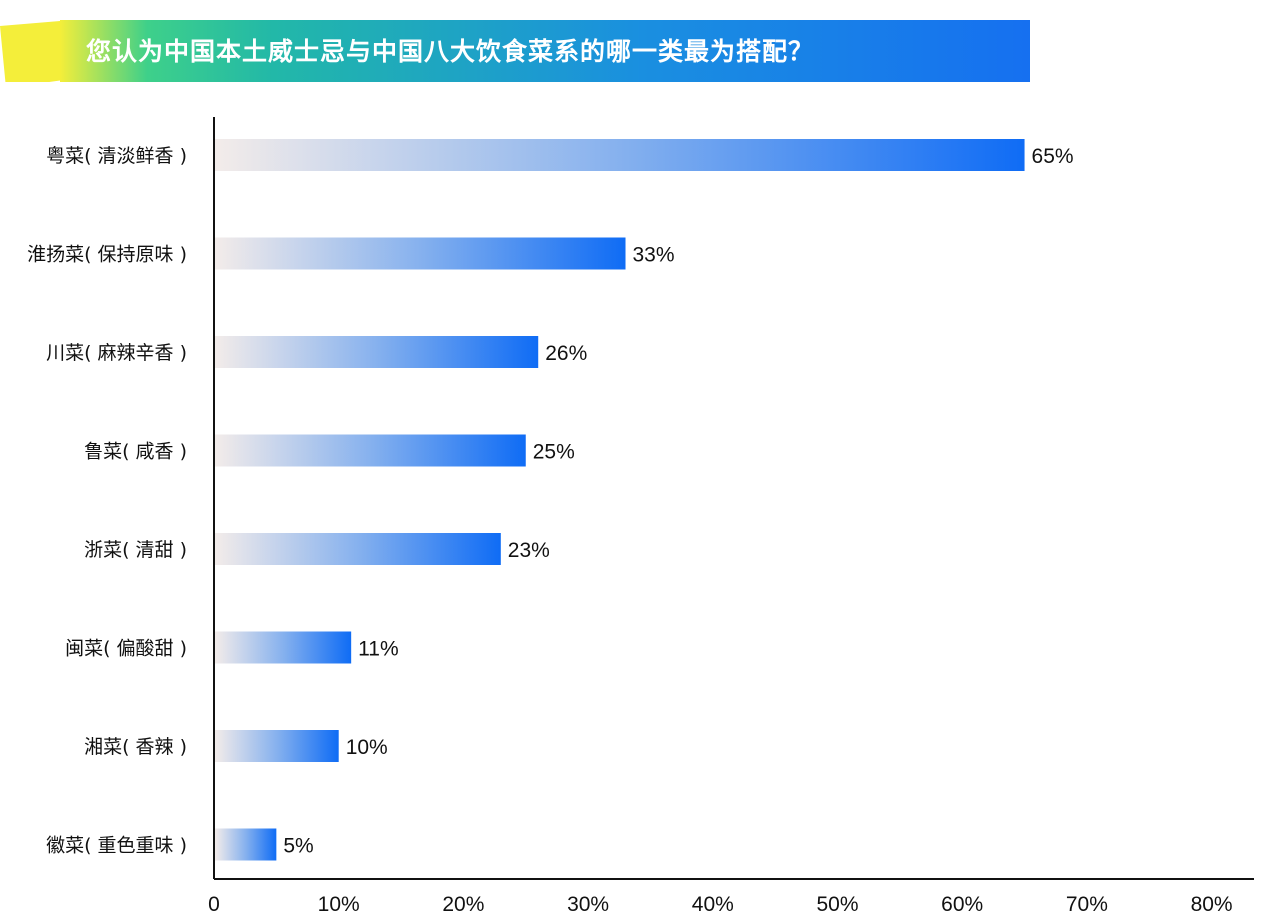 This screenshot has height=917, width=1278. Describe the element at coordinates (116, 353) in the screenshot. I see `category-label-2: 川菜( 麻辣辛香 )` at that location.